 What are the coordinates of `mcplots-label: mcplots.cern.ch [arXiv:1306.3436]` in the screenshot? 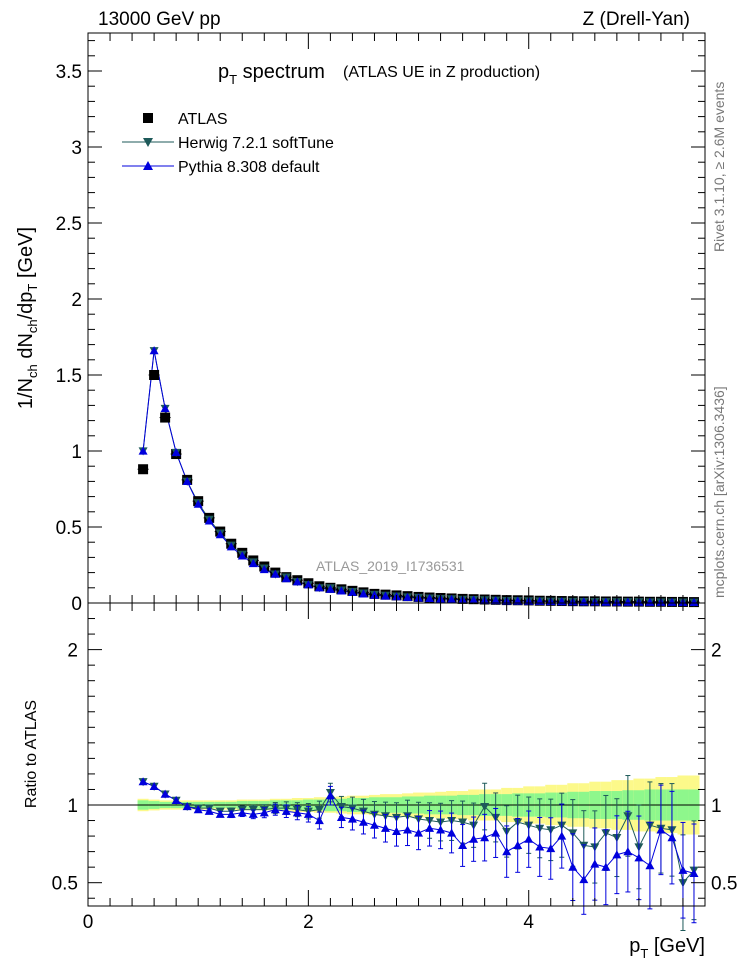 It's located at (719, 492).